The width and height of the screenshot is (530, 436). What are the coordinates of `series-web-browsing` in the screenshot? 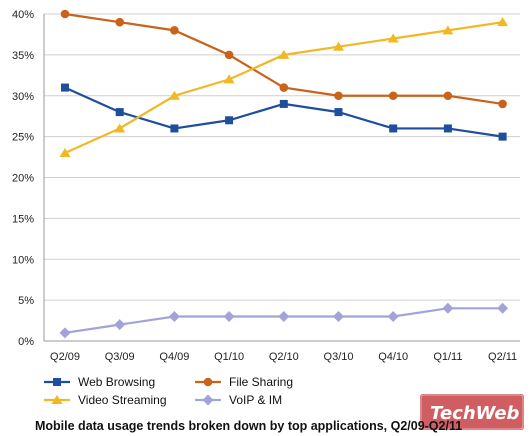 It's located at (284, 112).